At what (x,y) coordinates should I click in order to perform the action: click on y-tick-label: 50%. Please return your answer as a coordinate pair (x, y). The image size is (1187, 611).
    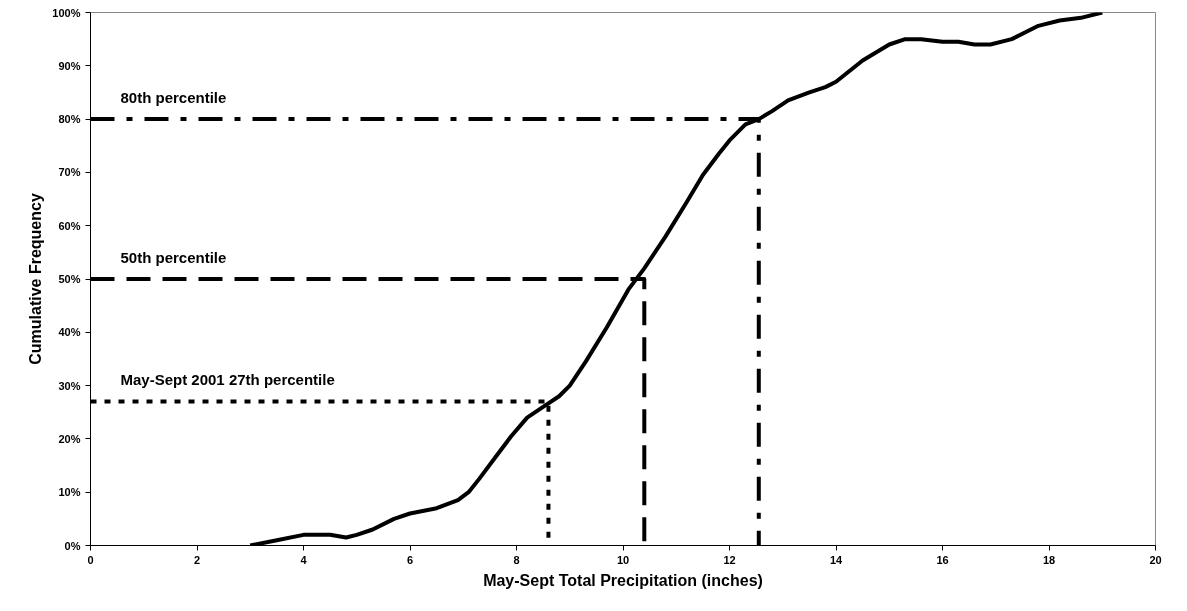
    Looking at the image, I should click on (69, 279).